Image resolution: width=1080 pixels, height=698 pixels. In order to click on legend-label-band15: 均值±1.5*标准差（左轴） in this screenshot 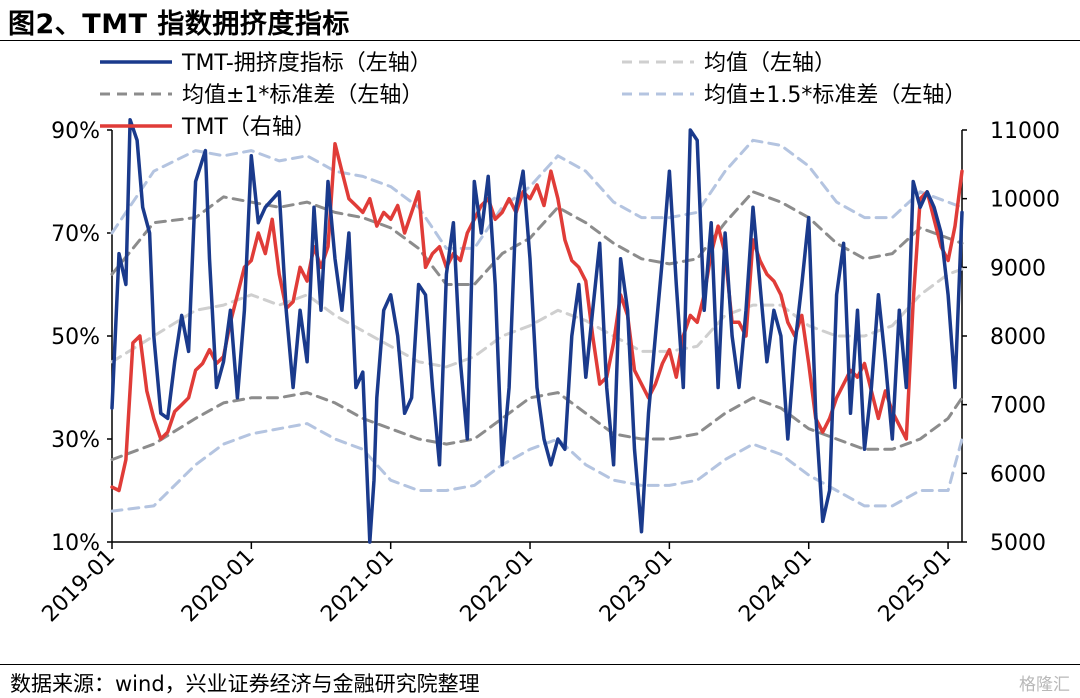, I will do `click(835, 95)`.